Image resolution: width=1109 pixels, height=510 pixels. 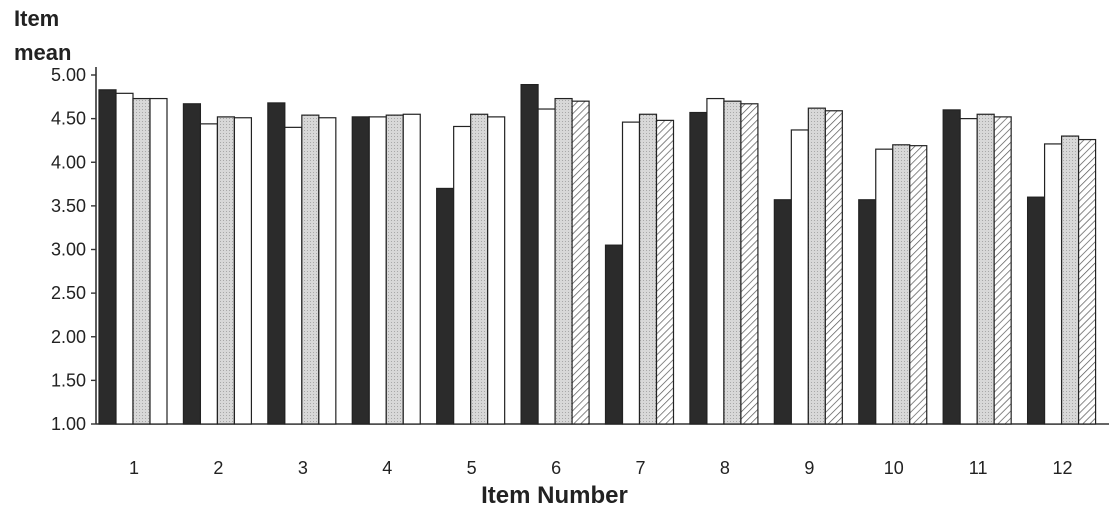 What do you see at coordinates (37, 18) in the screenshot?
I see `y-axis-label-line-1: Item` at bounding box center [37, 18].